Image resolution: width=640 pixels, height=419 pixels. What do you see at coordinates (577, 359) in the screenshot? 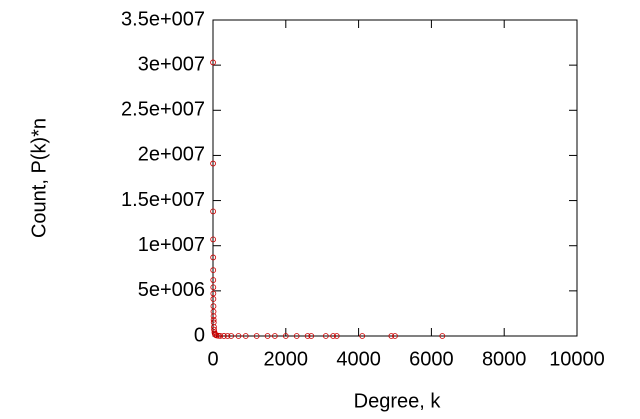
I see `x-tick-label: 10000` at bounding box center [577, 359].